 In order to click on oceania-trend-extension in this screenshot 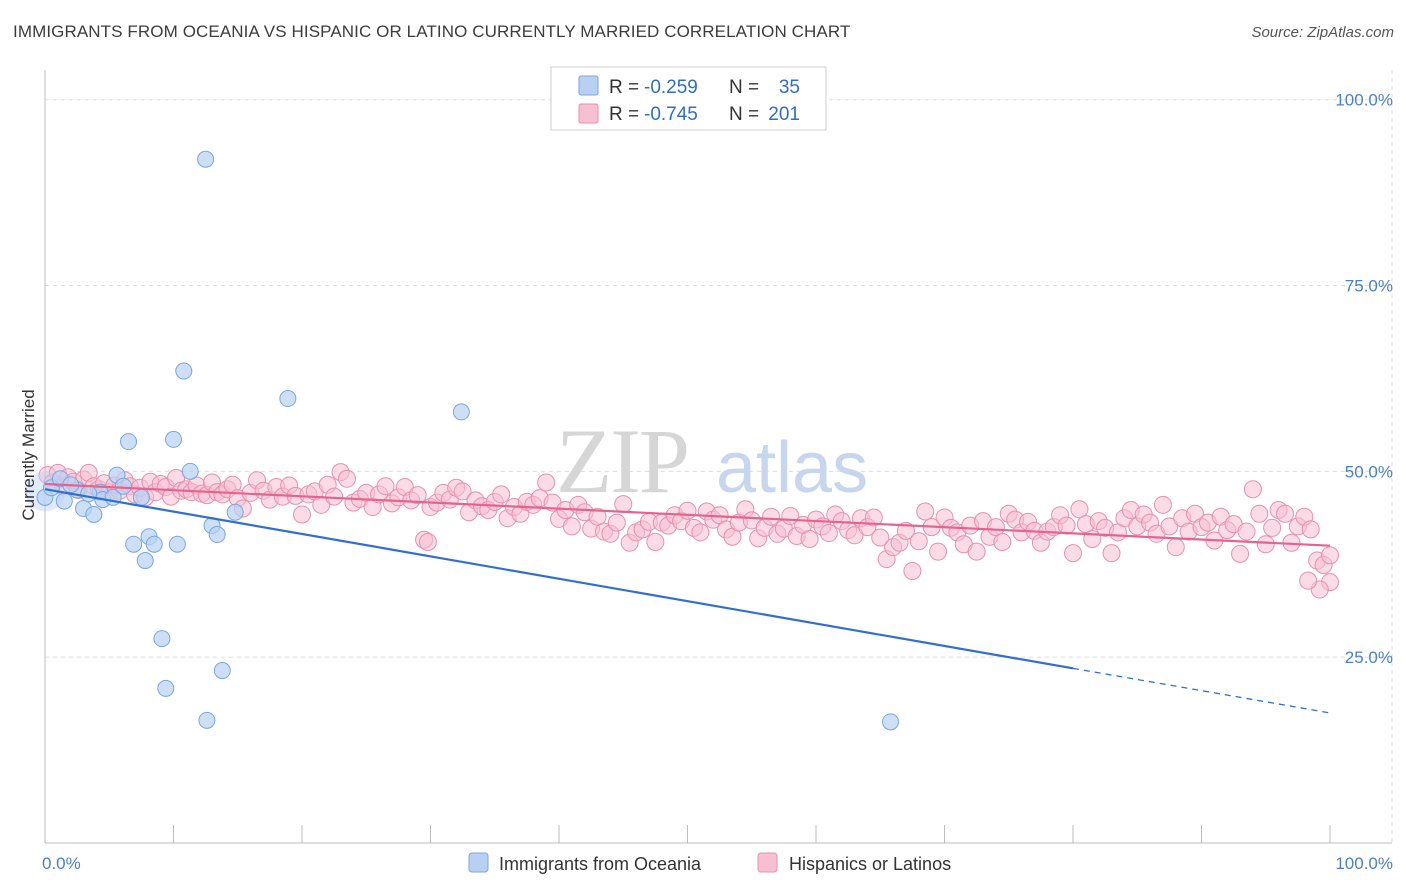, I will do `click(1201, 690)`.